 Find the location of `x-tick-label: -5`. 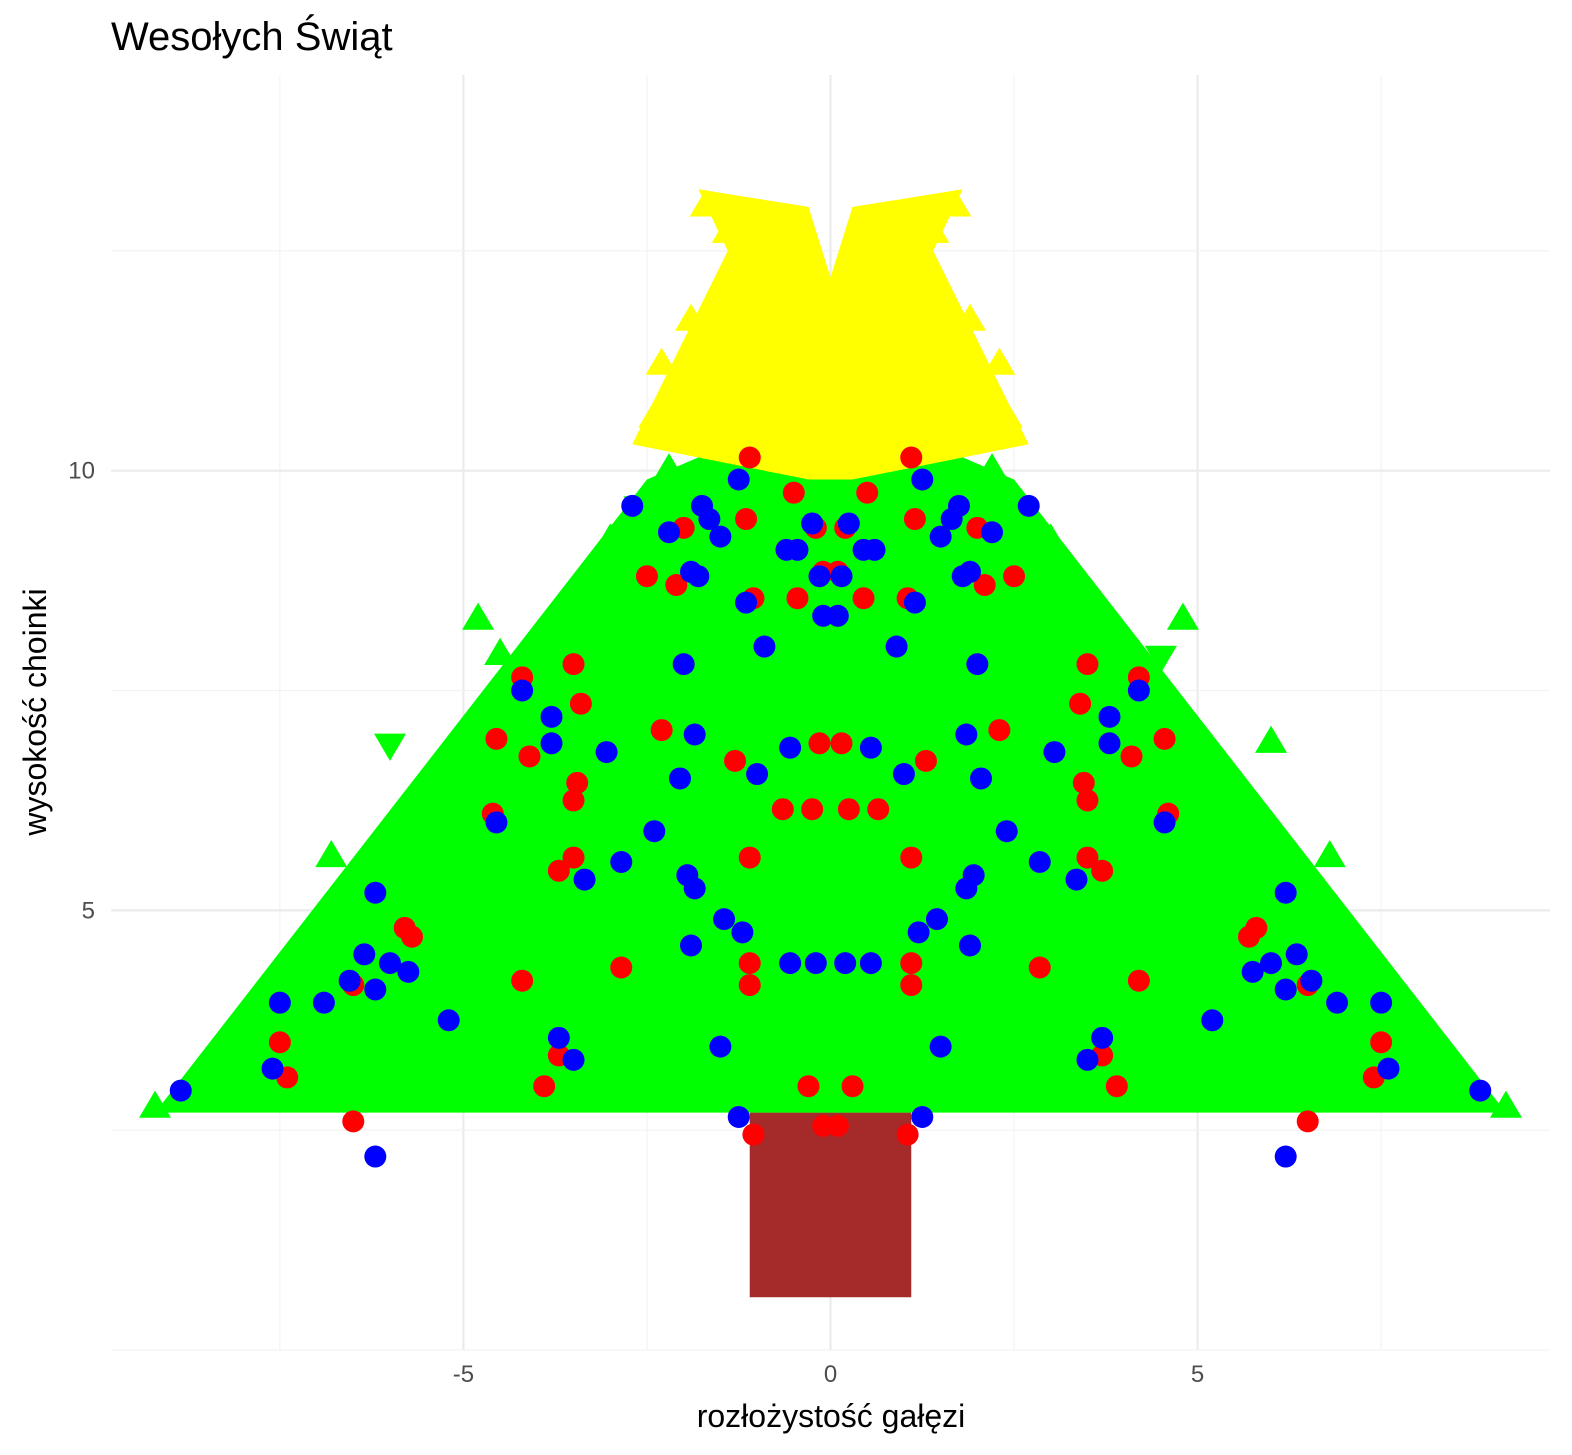

x-tick-label: -5 is located at coordinates (463, 1374).